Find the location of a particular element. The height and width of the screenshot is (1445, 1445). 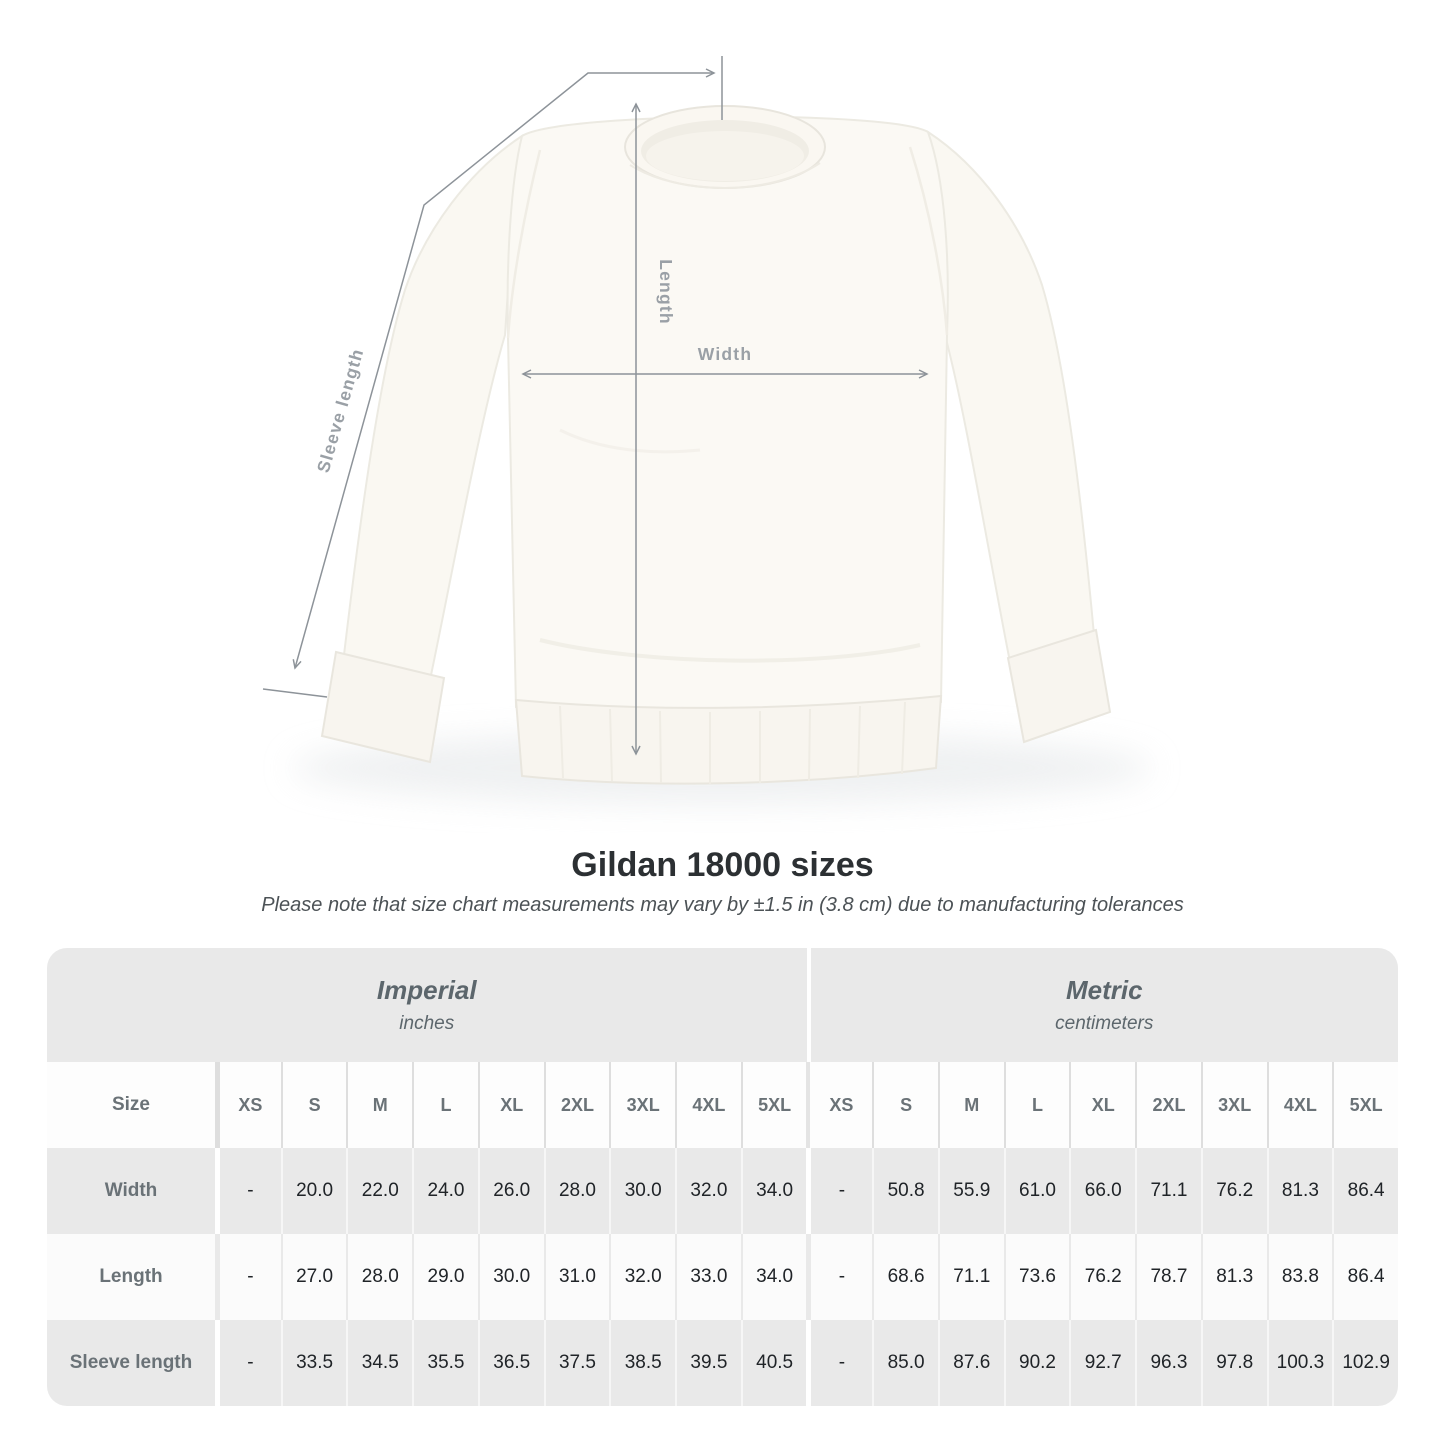

cell: 55.9 is located at coordinates (970, 1191).